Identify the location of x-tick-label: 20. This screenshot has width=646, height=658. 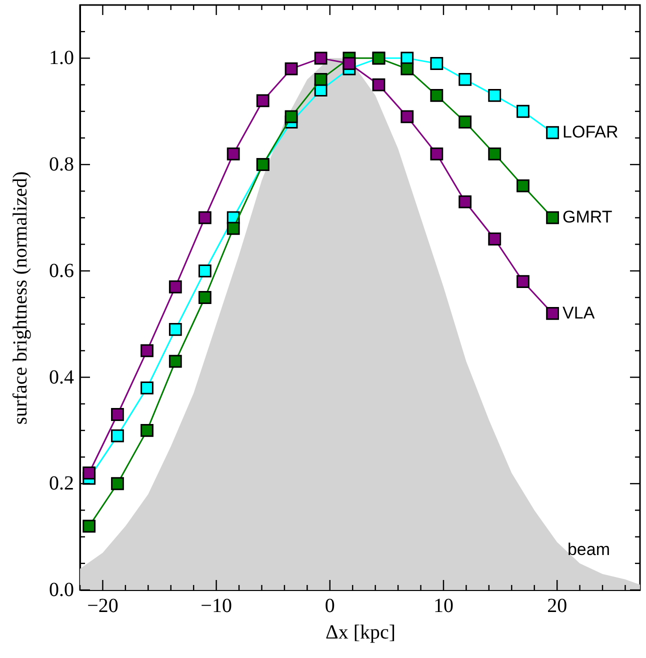
(557, 606).